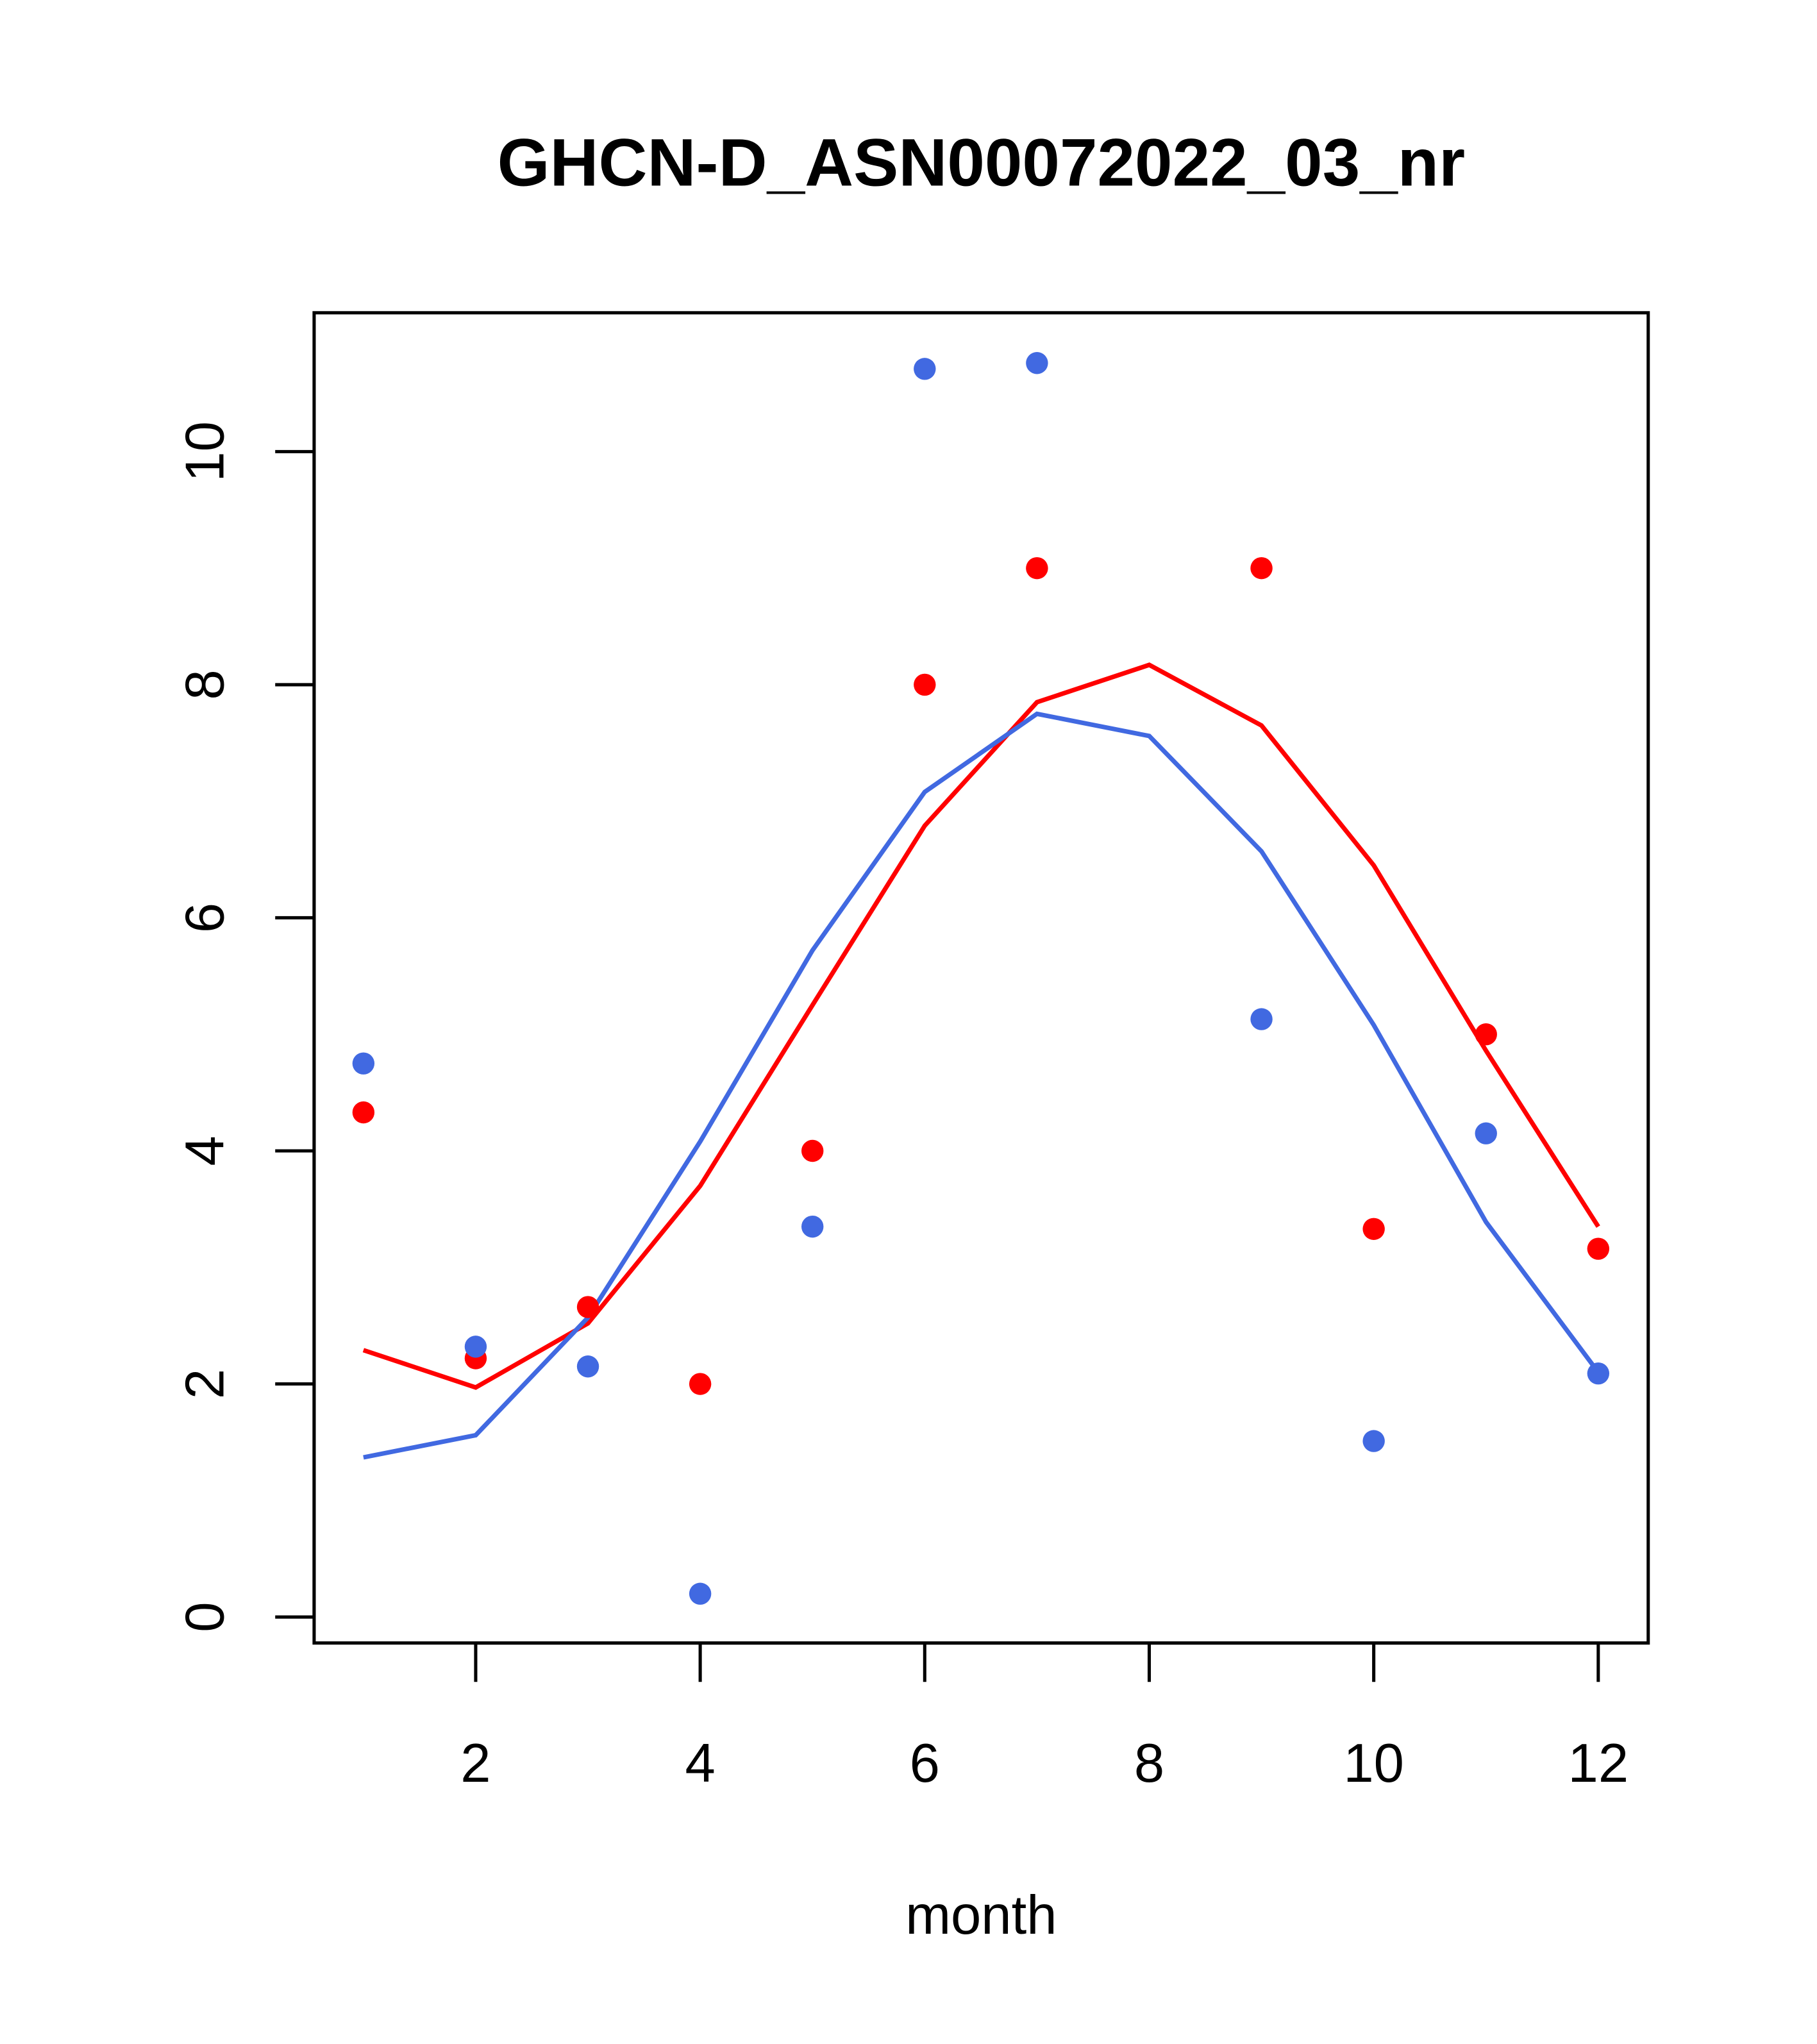 The height and width of the screenshot is (2044, 1817). I want to click on chart-title: GHCN-D_ASN00072022_03_nr, so click(981, 162).